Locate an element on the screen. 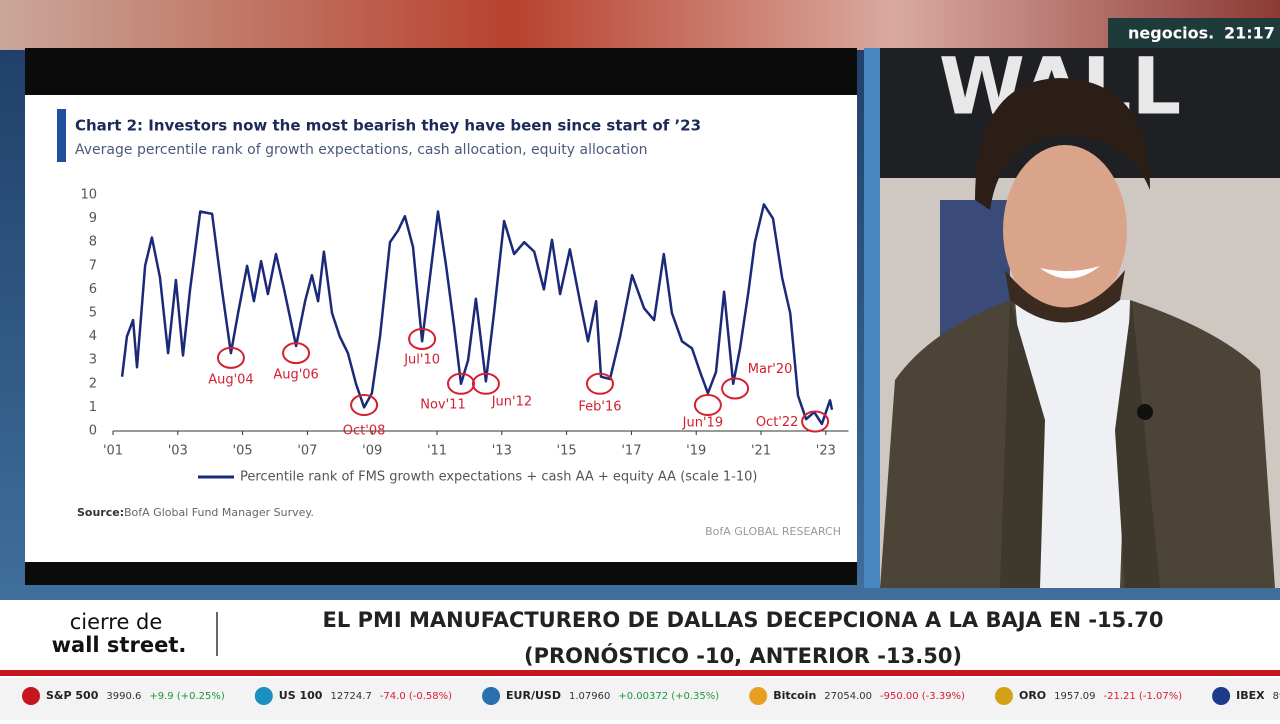 The width and height of the screenshot is (1280, 724). top-strip is located at coordinates (640, 25).